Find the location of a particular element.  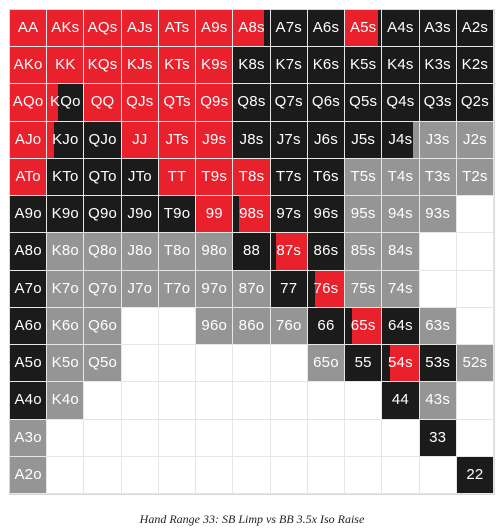

hand-label: K3s is located at coordinates (437, 64).